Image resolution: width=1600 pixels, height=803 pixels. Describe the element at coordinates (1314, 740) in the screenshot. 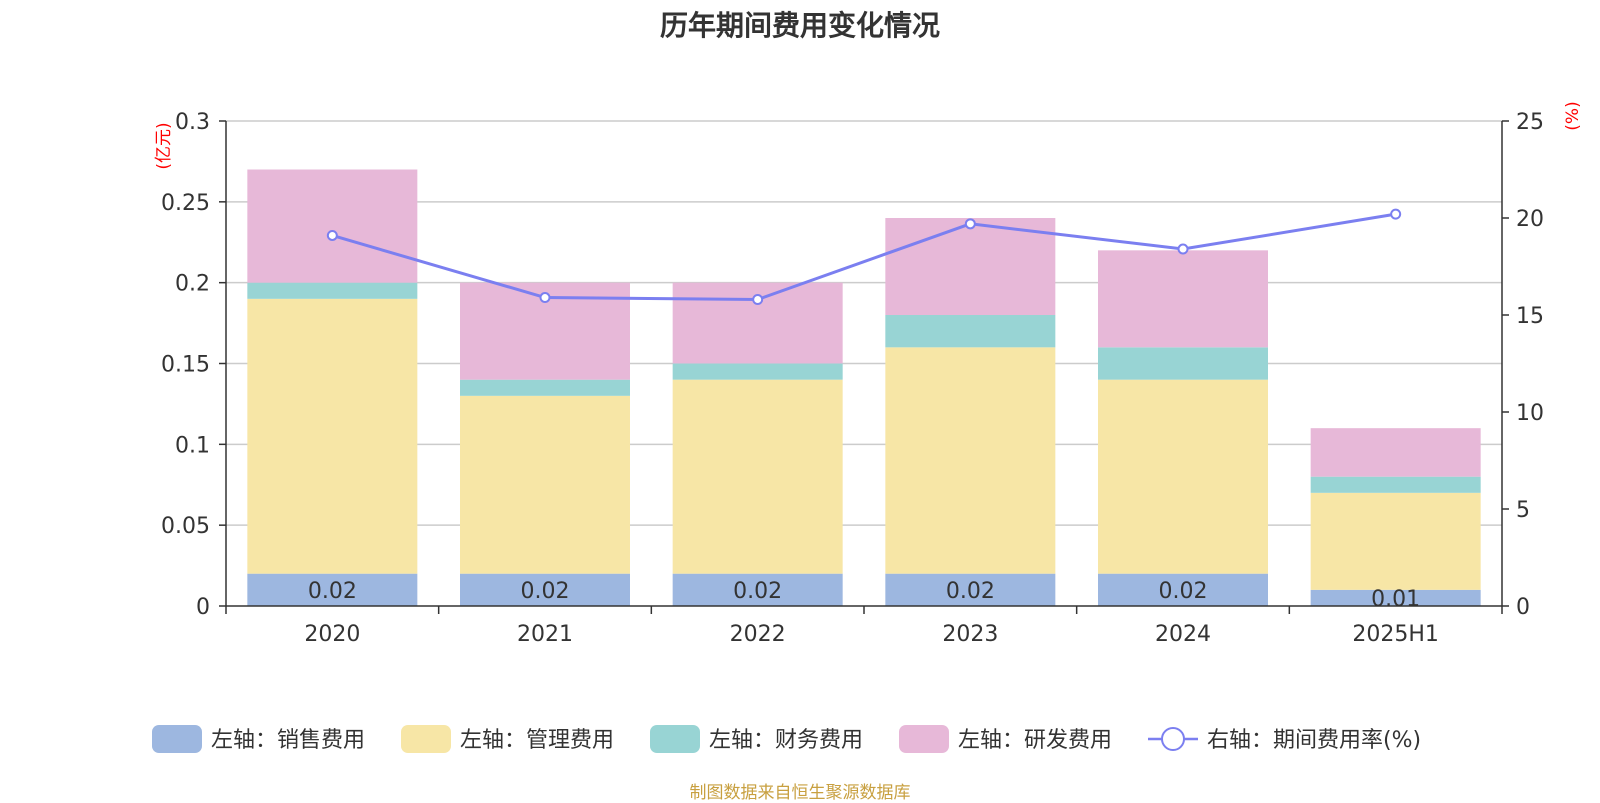

I see `legend-label: 右轴：期间费用率(%)` at that location.